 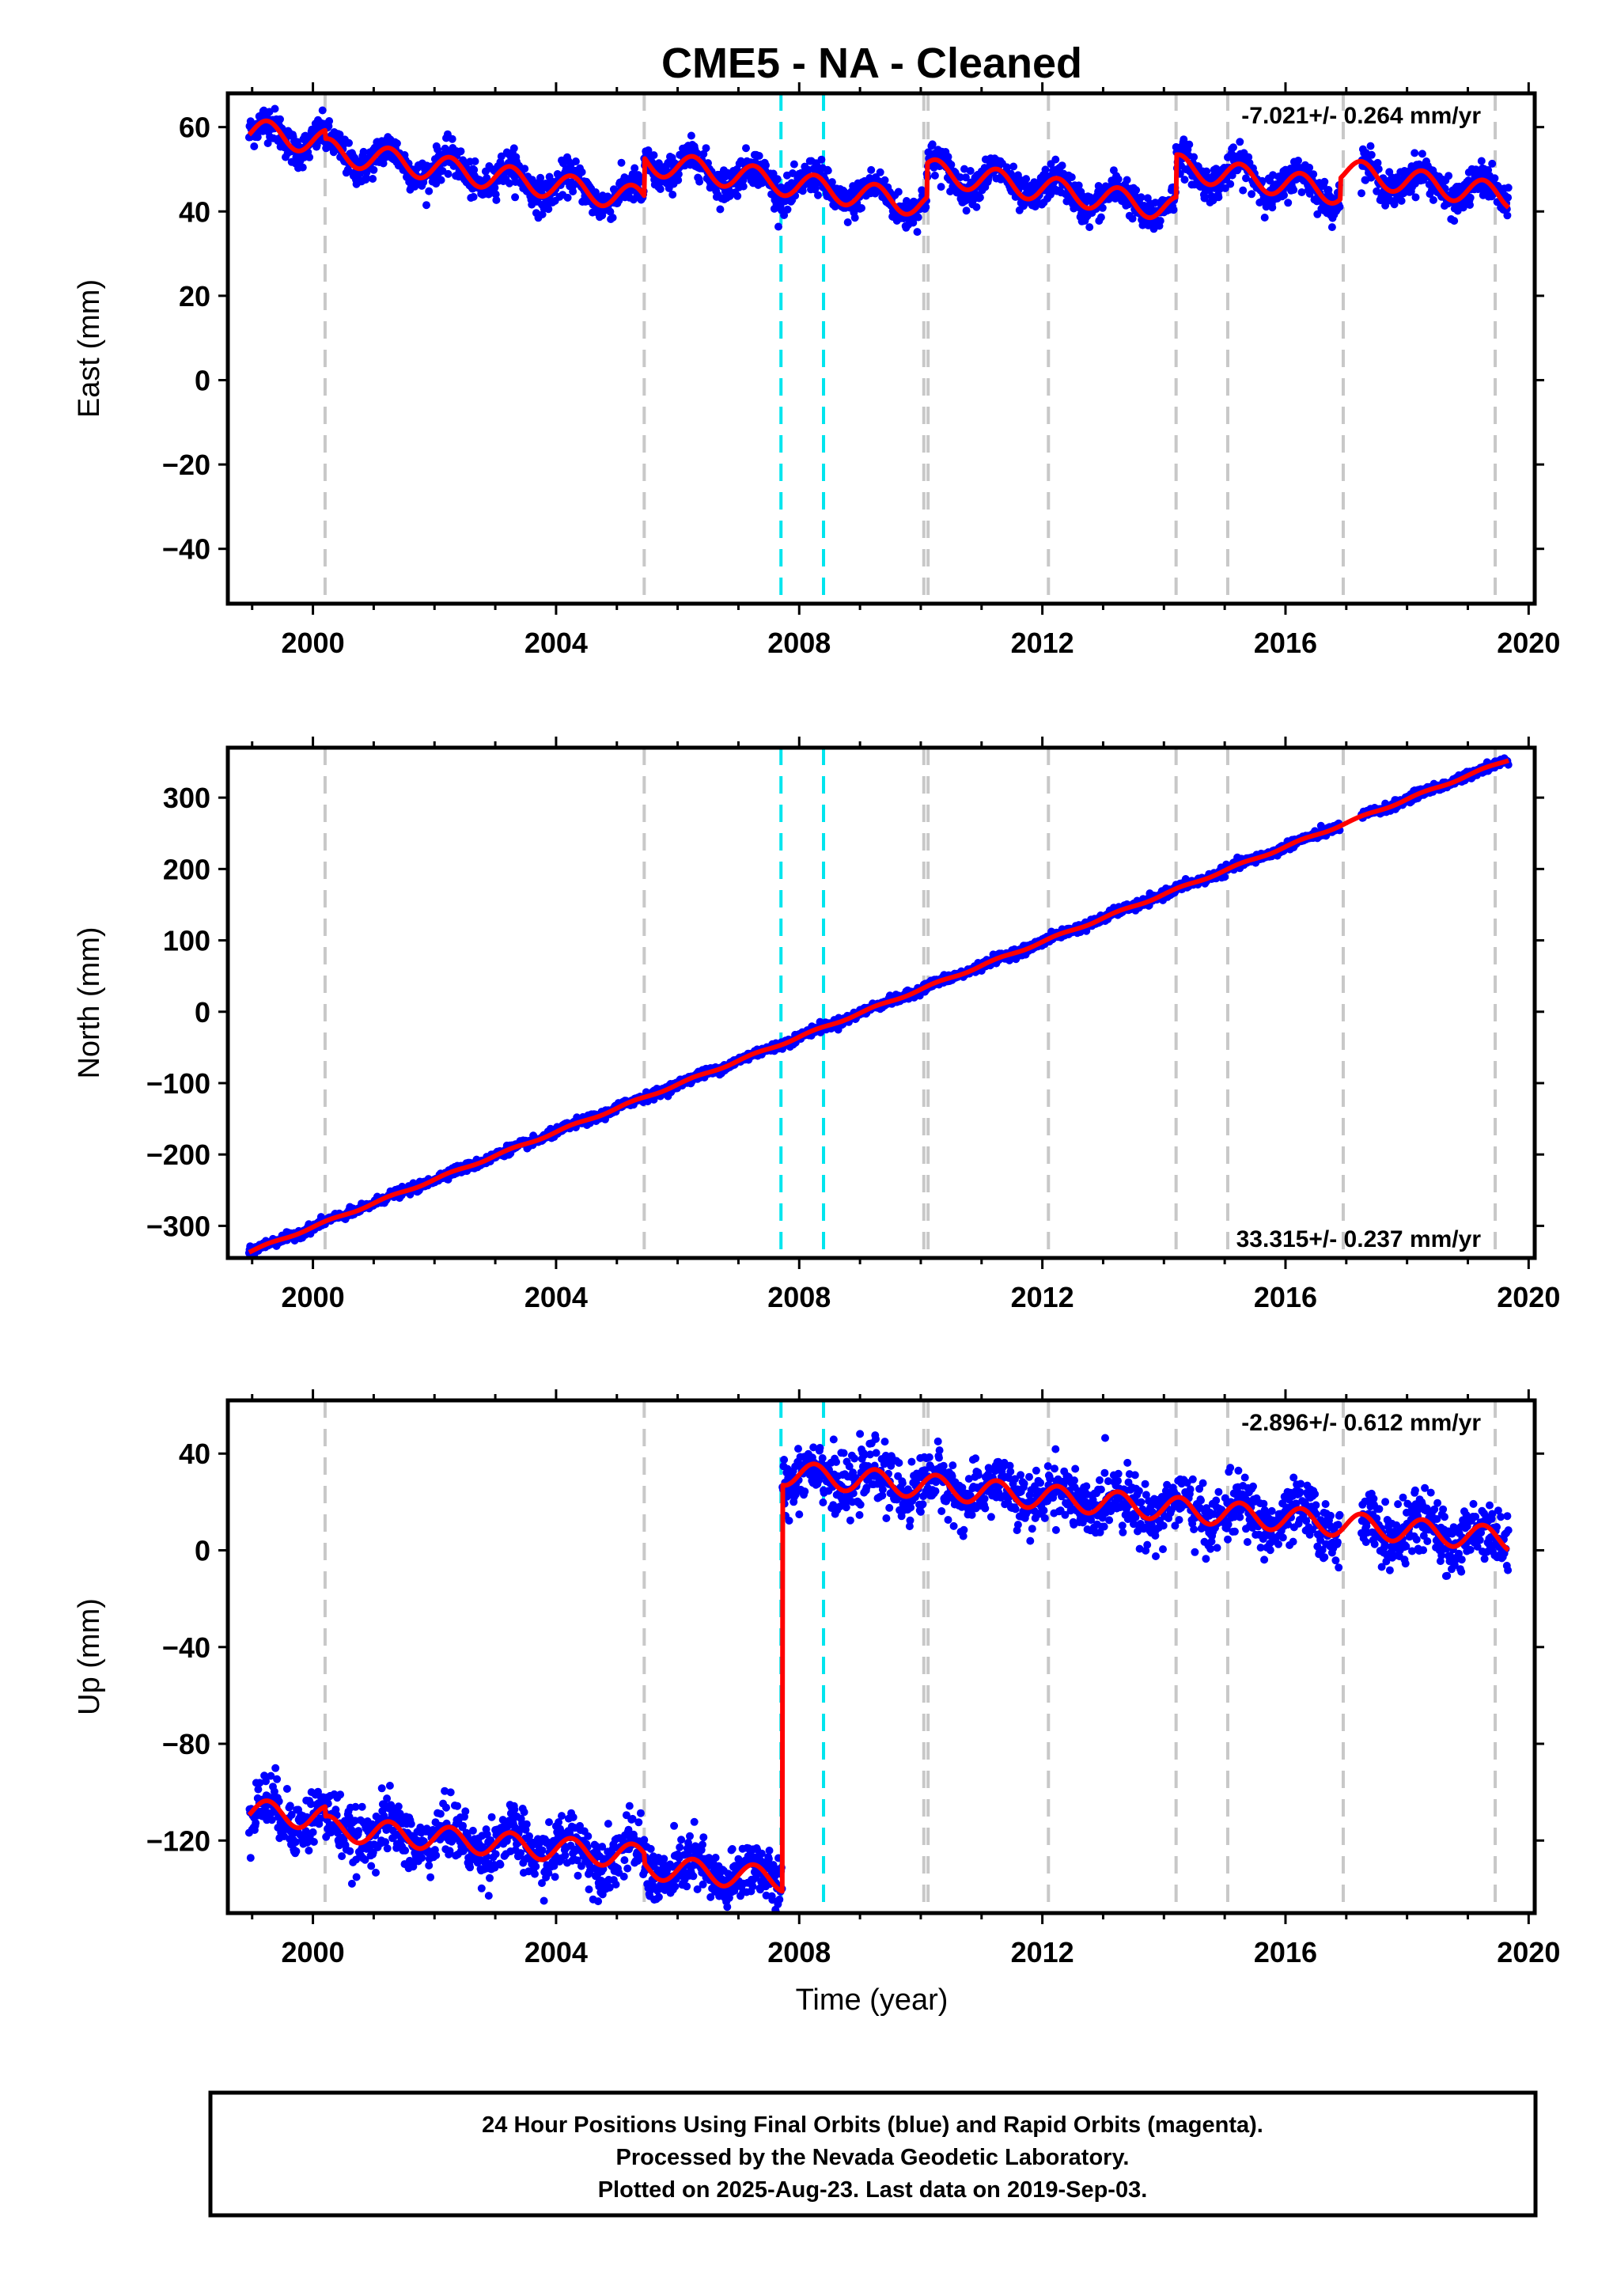 I want to click on up-x-tick-label-2: 2008, so click(x=799, y=1952).